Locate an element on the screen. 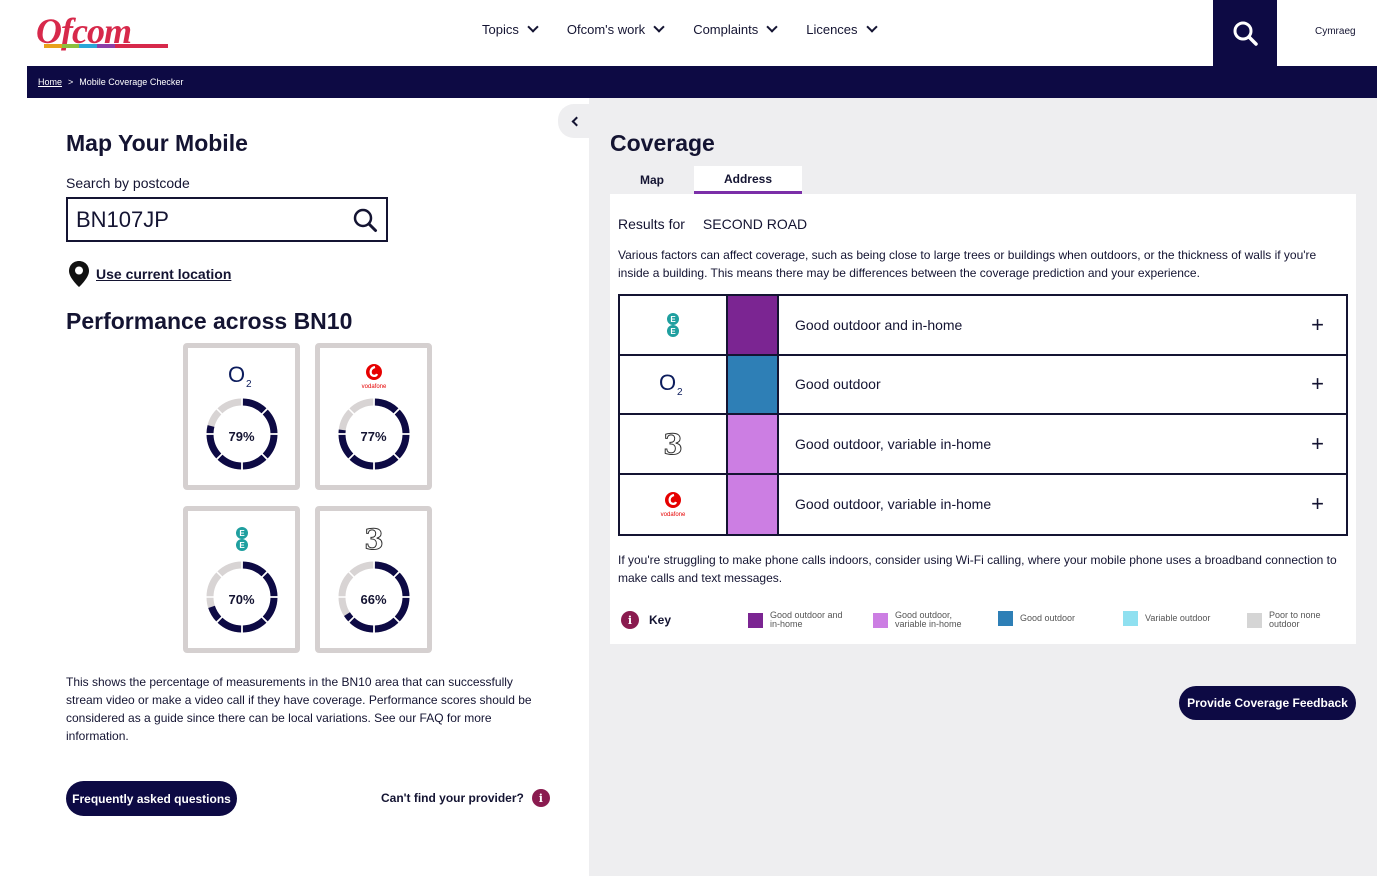  svg-text: O is located at coordinates (236, 375).